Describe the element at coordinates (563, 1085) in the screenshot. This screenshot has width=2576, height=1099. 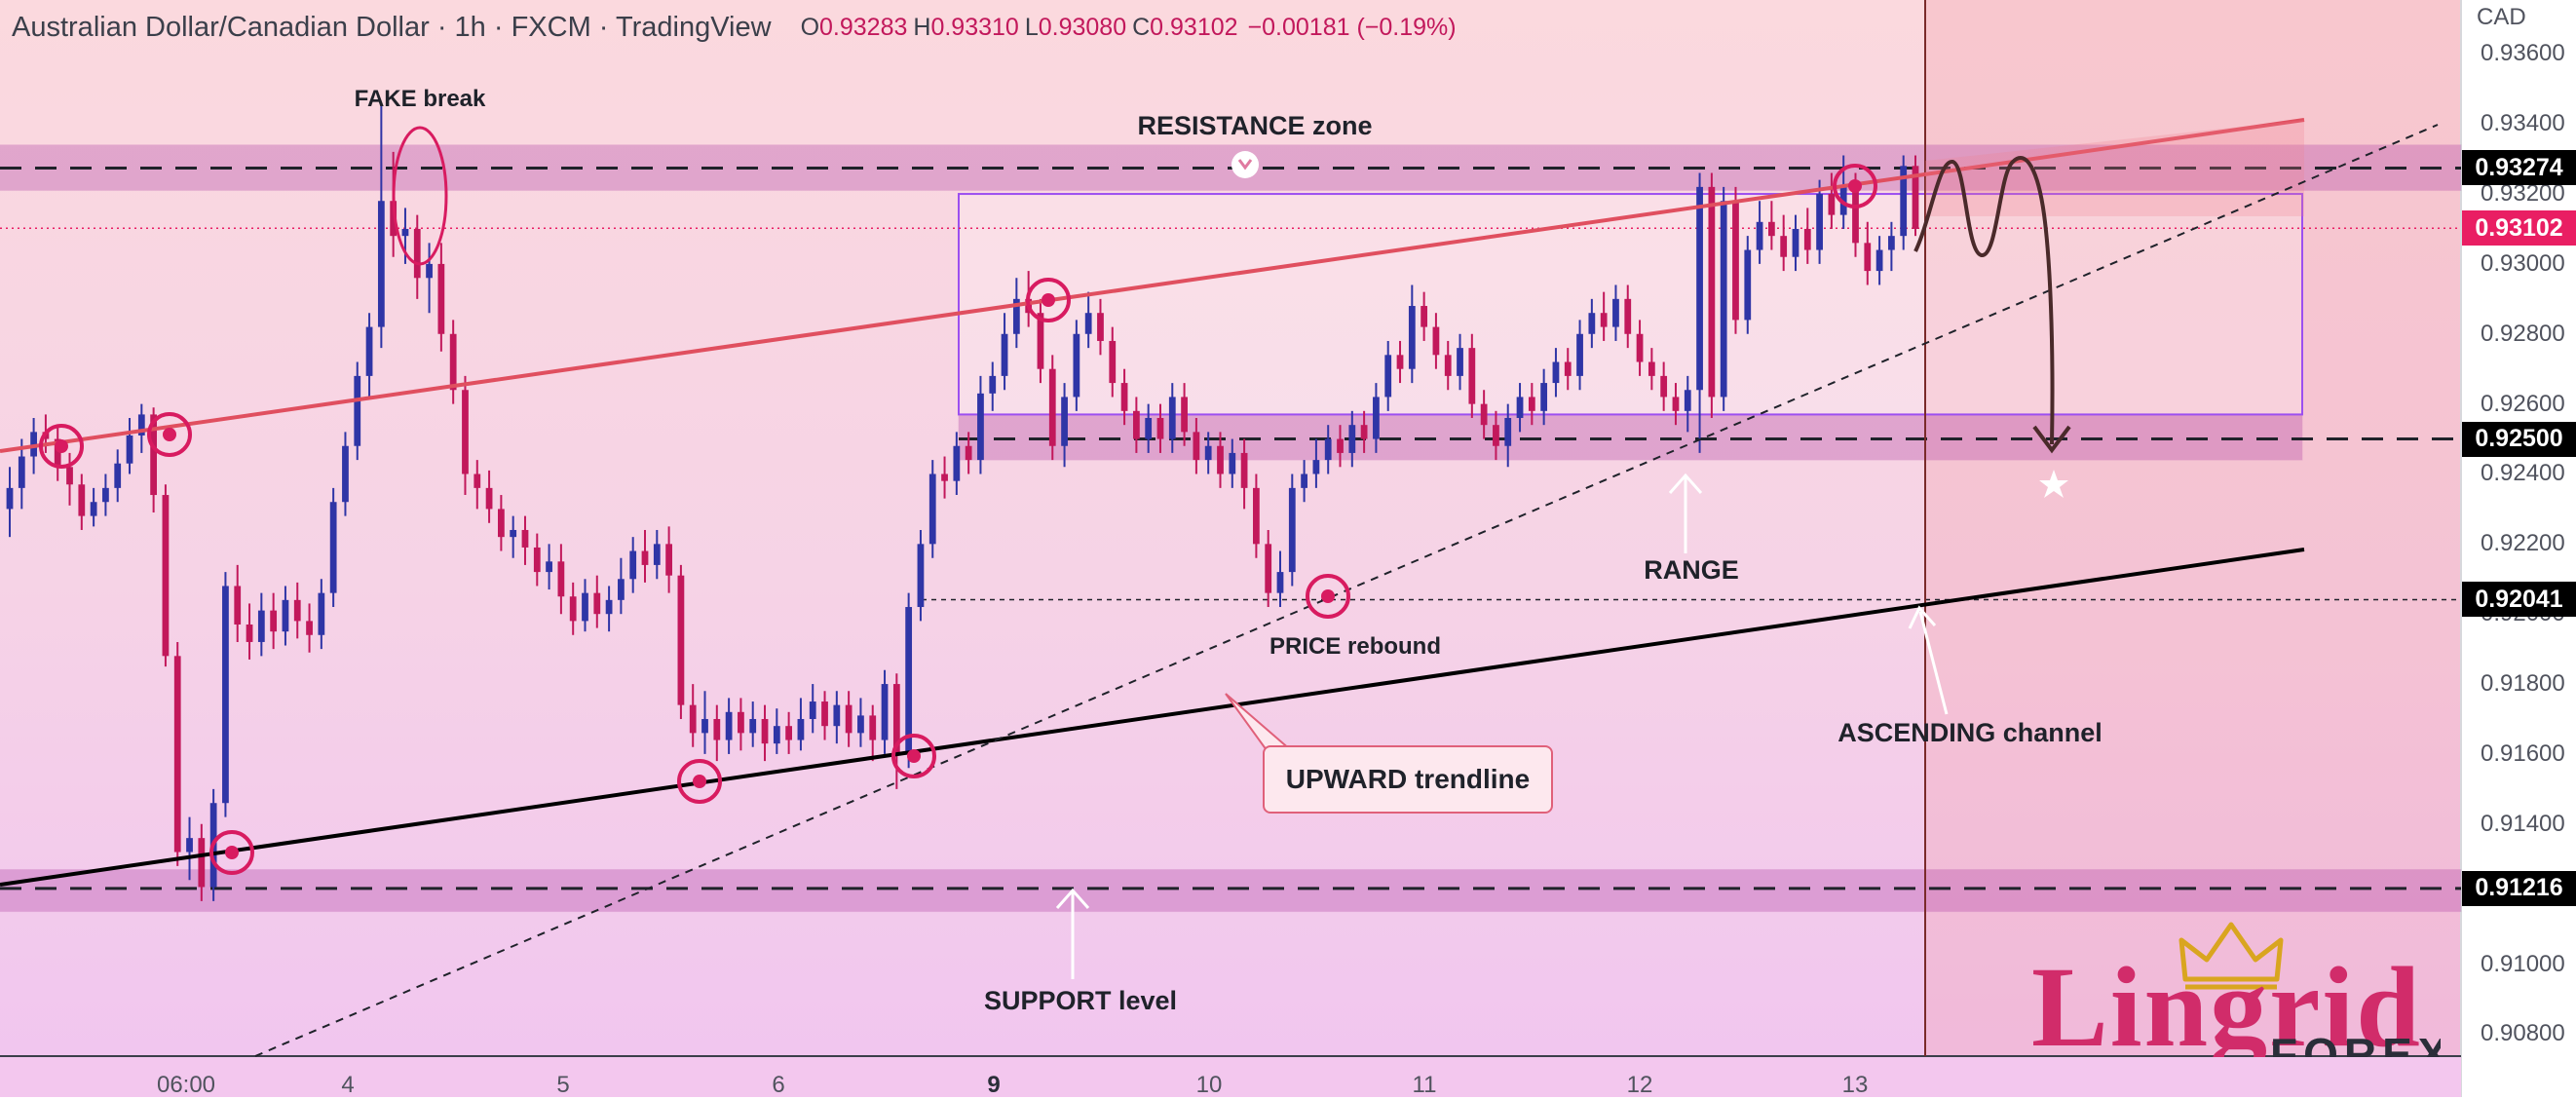
I see `x-tick-label: 5` at that location.